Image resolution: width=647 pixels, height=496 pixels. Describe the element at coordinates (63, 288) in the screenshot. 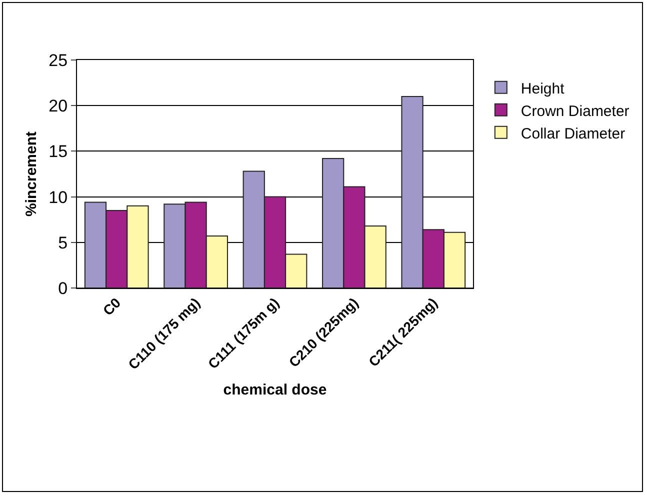

I see `y-tick-label: 0` at that location.